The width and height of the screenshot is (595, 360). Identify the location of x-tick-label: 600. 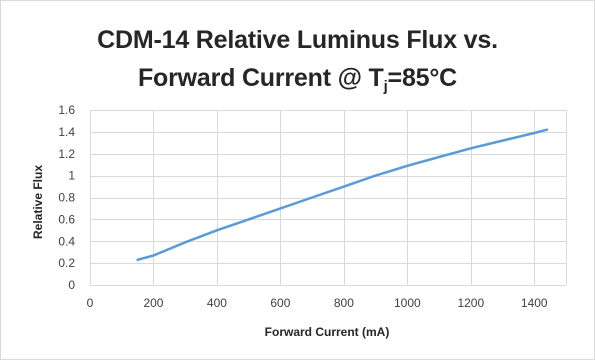
(280, 303).